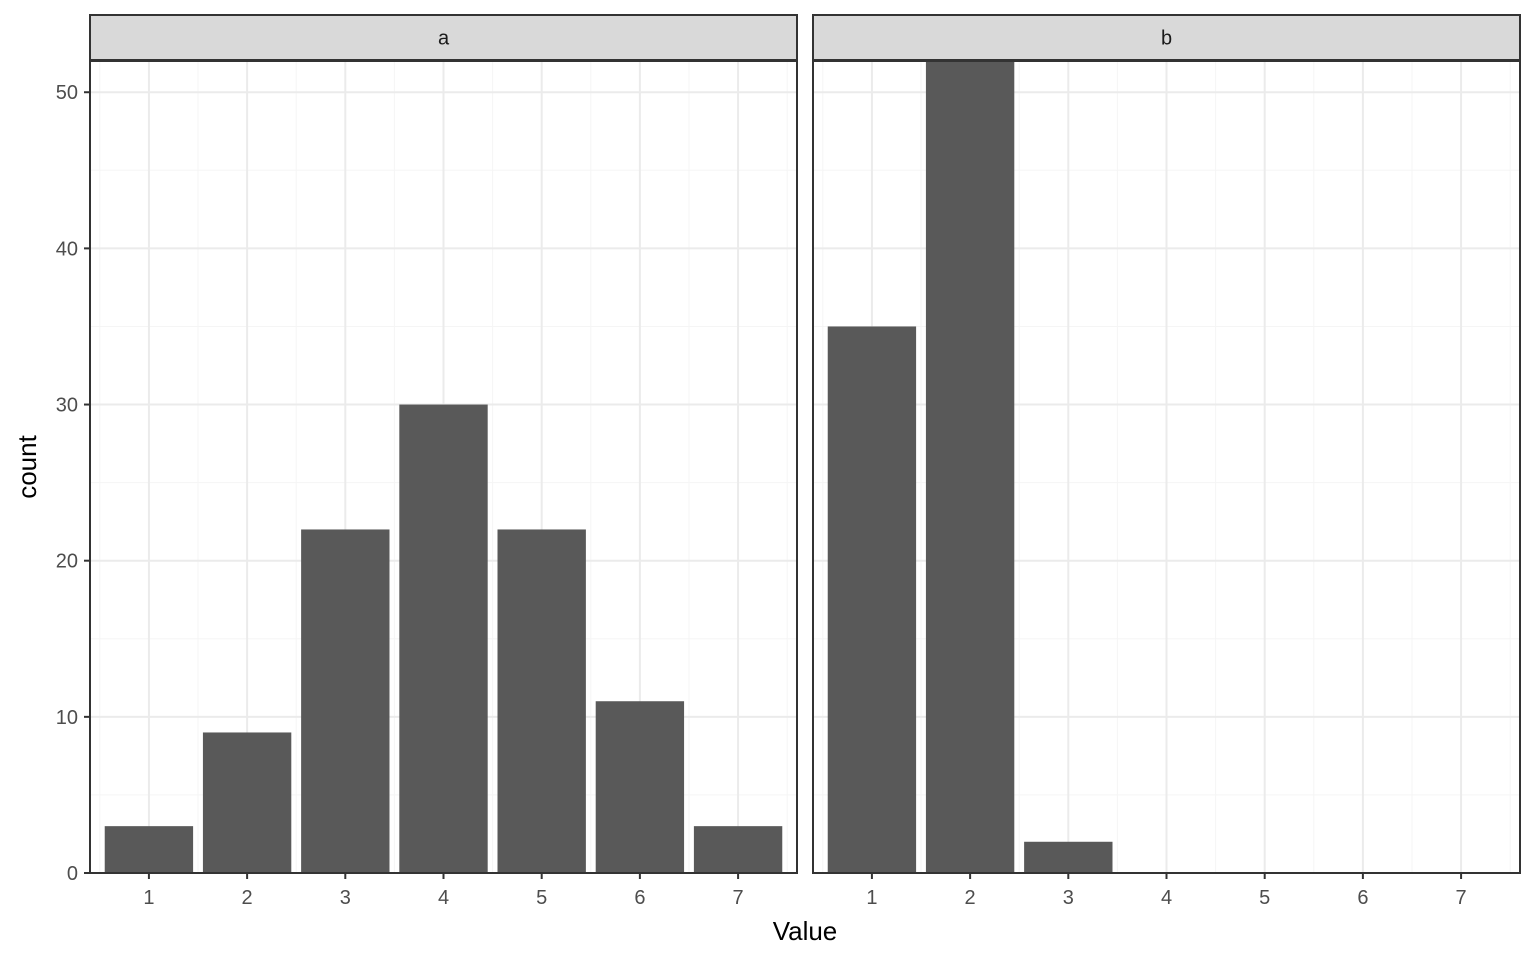 Image resolution: width=1536 pixels, height=960 pixels. What do you see at coordinates (67, 562) in the screenshot?
I see `y-tick-label: 20` at bounding box center [67, 562].